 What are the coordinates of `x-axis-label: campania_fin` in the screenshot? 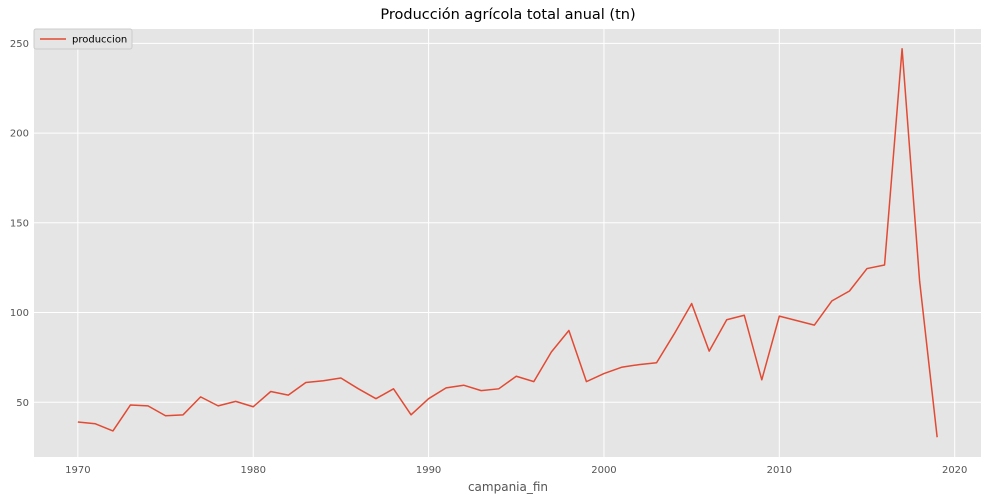 It's located at (508, 487).